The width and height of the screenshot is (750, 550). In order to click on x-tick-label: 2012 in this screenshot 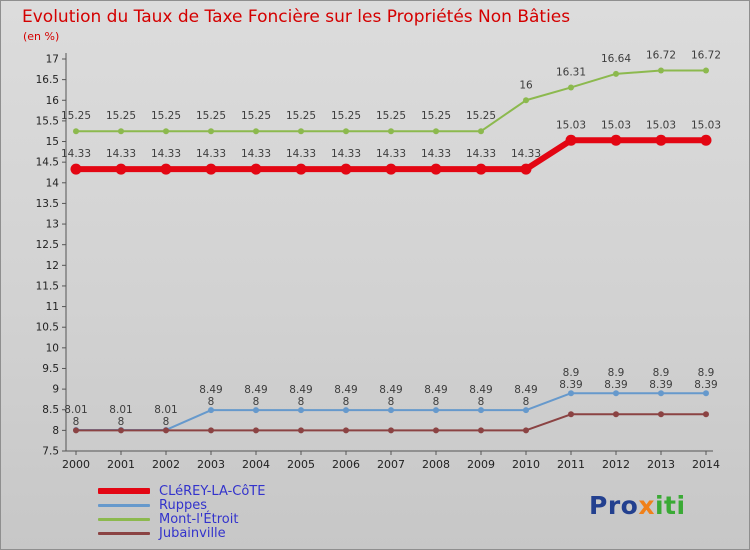, I will do `click(616, 464)`.